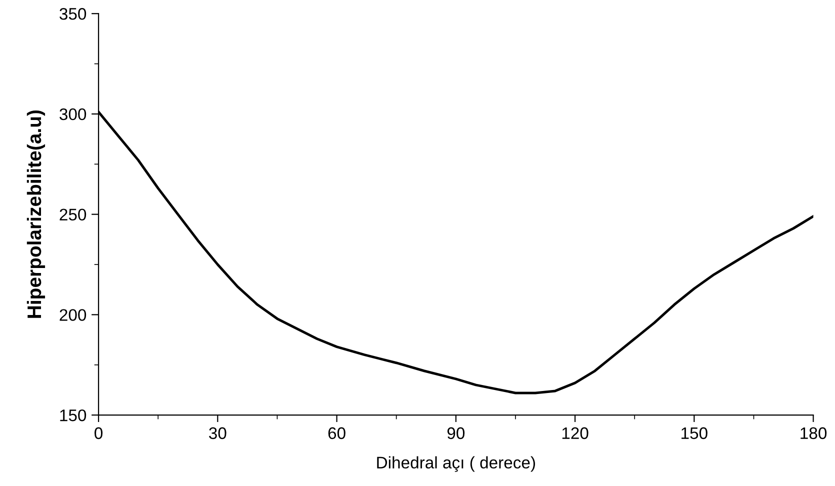  Describe the element at coordinates (456, 433) in the screenshot. I see `x-tick-label: 90` at that location.